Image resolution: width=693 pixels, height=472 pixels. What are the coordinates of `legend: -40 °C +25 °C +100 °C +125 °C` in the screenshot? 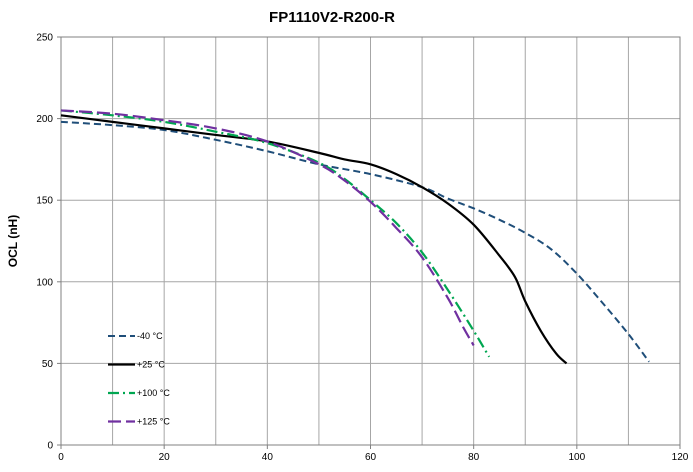 It's located at (139, 379).